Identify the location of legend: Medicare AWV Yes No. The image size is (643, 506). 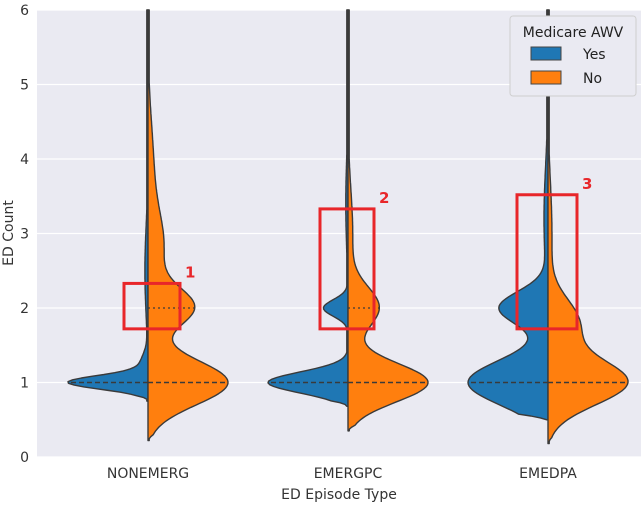
(573, 56).